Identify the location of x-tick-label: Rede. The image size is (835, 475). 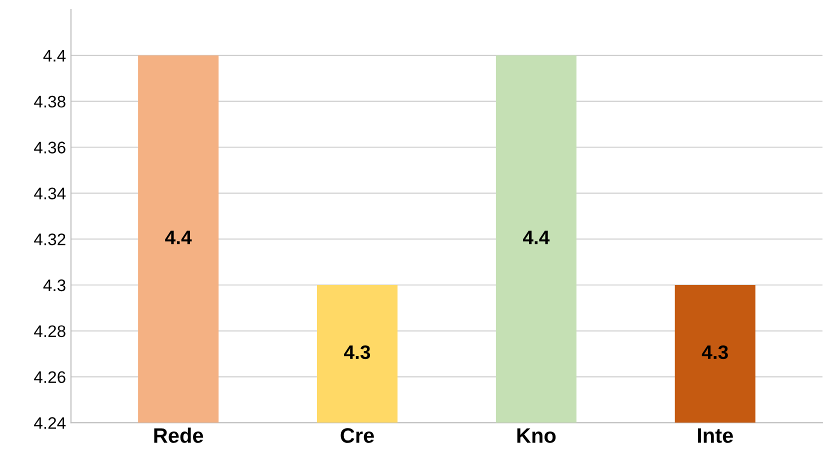
(179, 435).